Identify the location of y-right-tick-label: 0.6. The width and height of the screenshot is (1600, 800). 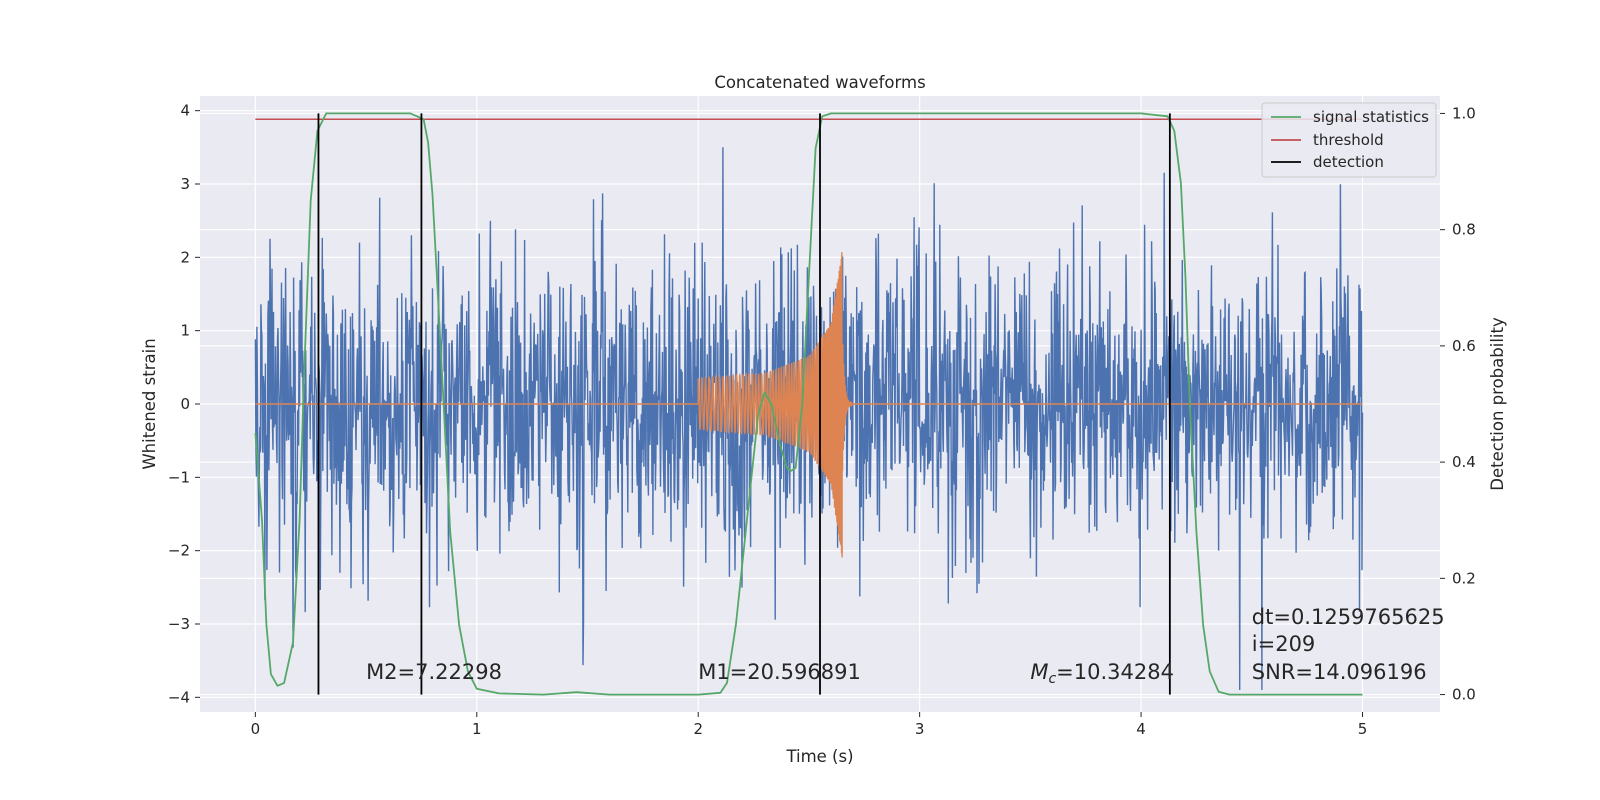
(1464, 346).